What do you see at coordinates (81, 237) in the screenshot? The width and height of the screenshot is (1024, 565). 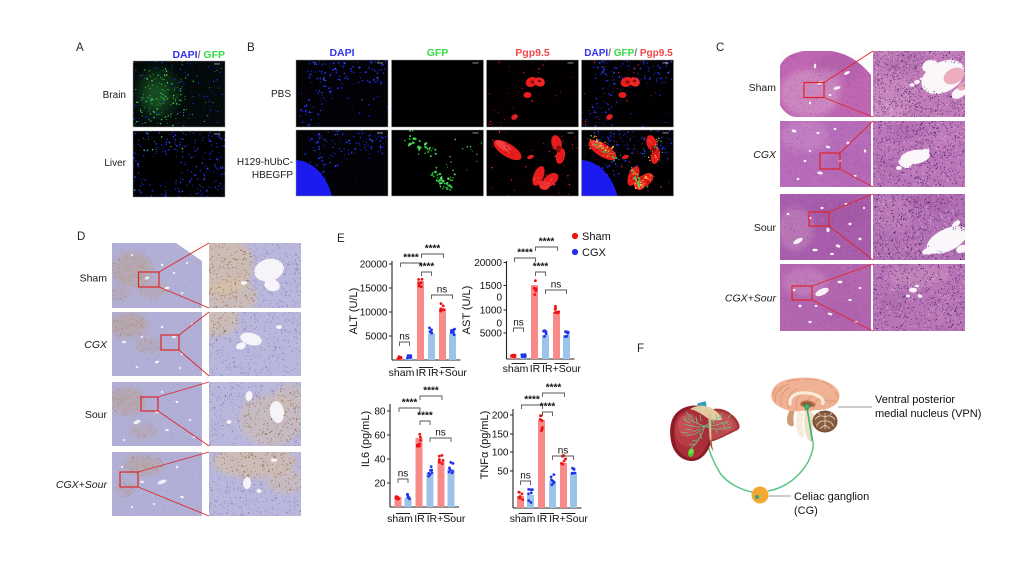 I see `svg-text: D` at bounding box center [81, 237].